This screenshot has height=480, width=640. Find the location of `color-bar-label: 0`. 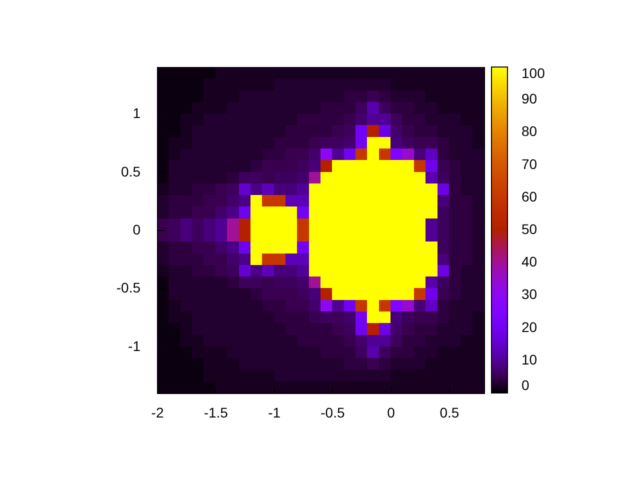

color-bar-label: 0 is located at coordinates (526, 385).